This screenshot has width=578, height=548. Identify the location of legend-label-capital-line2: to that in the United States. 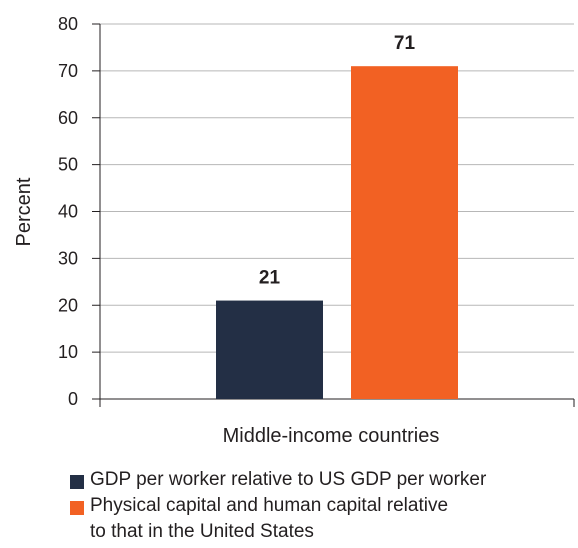
(202, 531).